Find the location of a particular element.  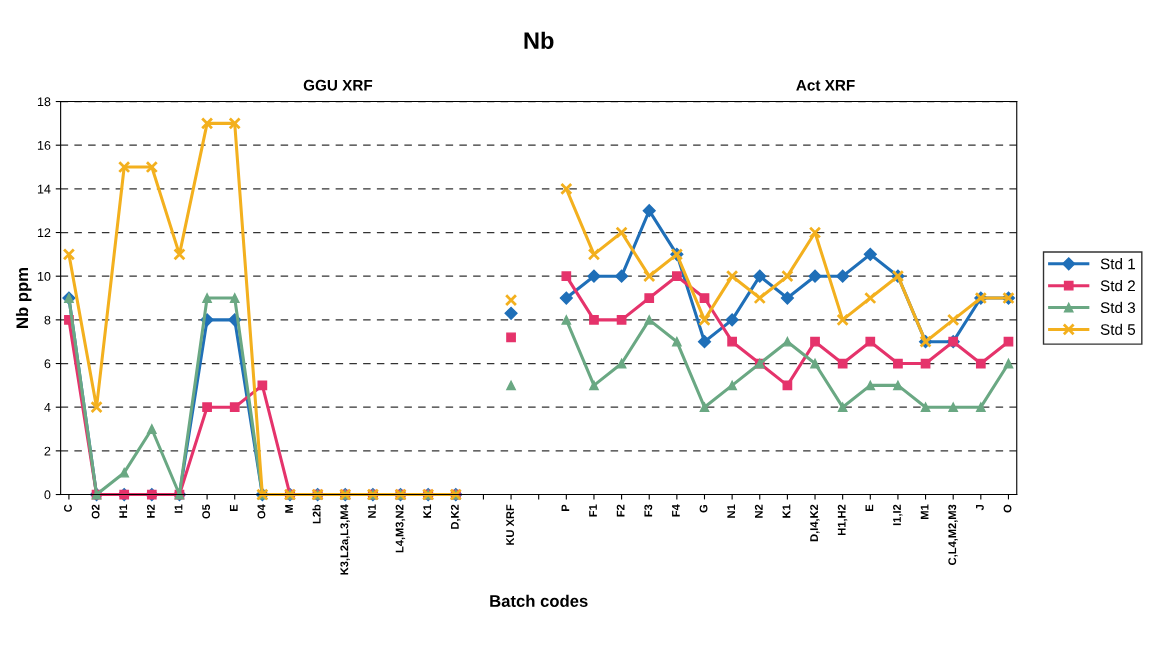

x-tick-label: O4 is located at coordinates (261, 511).